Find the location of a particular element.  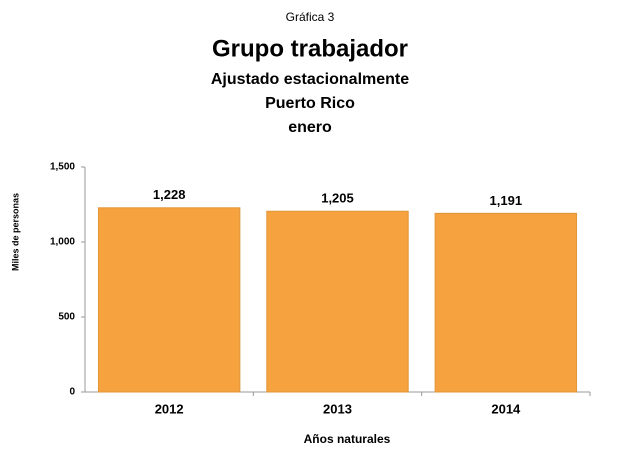

x-tick-label: 2013 is located at coordinates (337, 408).